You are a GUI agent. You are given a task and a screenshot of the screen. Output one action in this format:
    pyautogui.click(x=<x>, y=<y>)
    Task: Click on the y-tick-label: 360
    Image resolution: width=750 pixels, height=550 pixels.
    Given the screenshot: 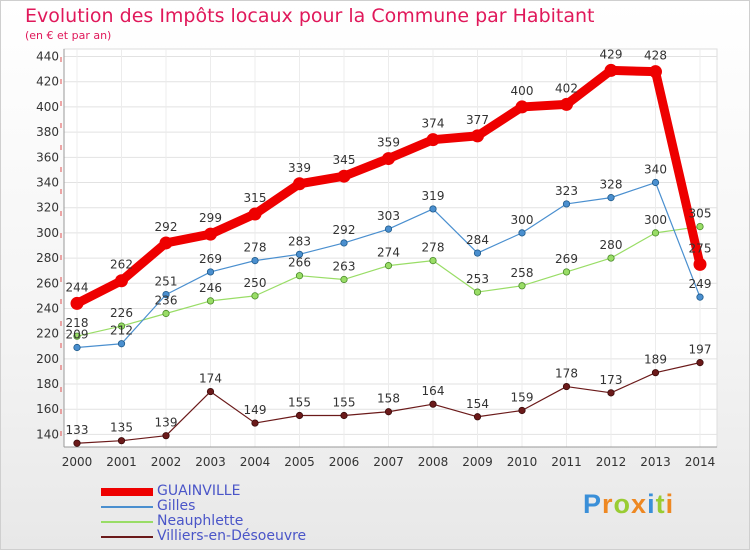 What is the action you would take?
    pyautogui.click(x=47, y=157)
    